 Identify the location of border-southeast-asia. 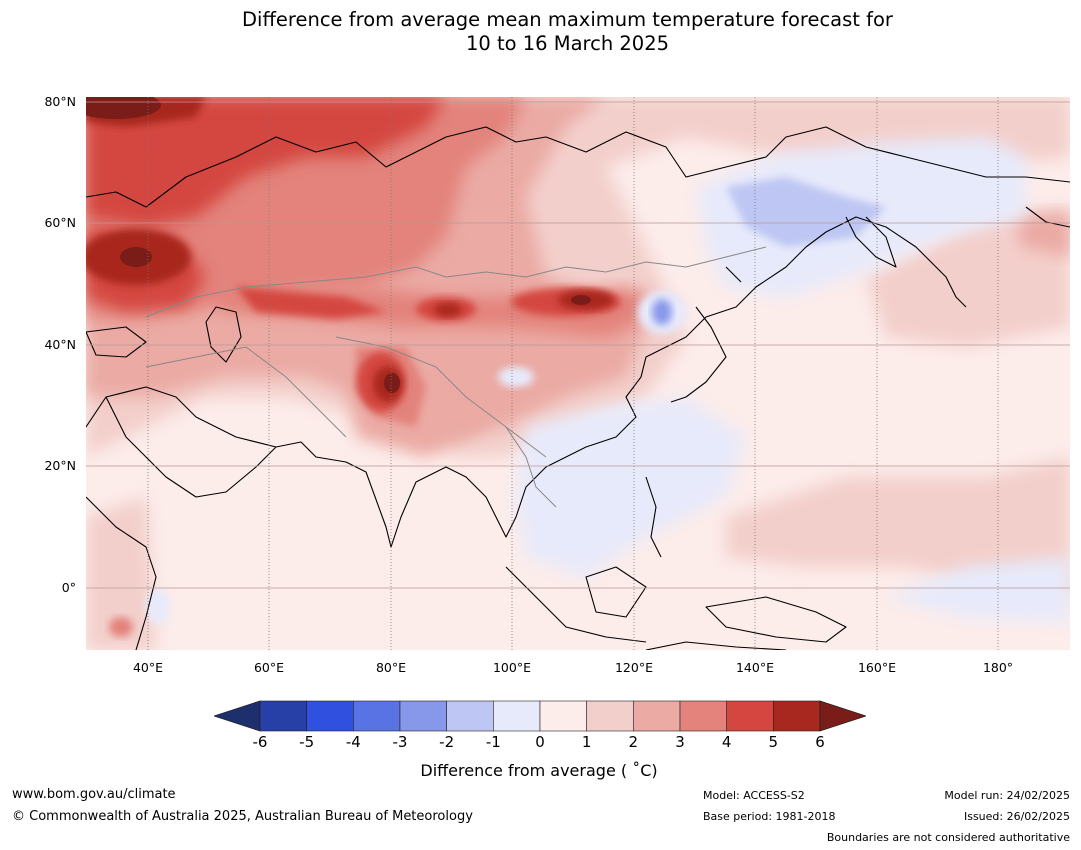
(531, 467).